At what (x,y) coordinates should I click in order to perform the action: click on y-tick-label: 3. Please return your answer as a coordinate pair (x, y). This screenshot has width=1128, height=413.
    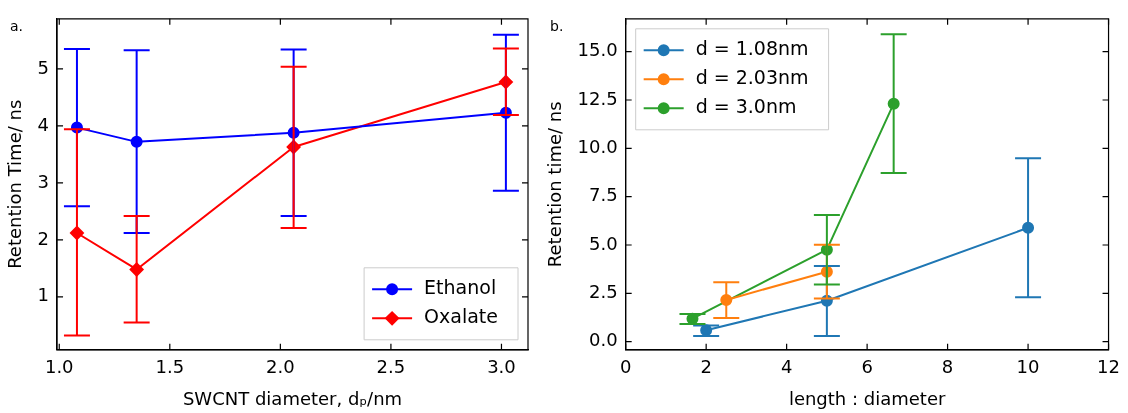
    Looking at the image, I should click on (43, 181).